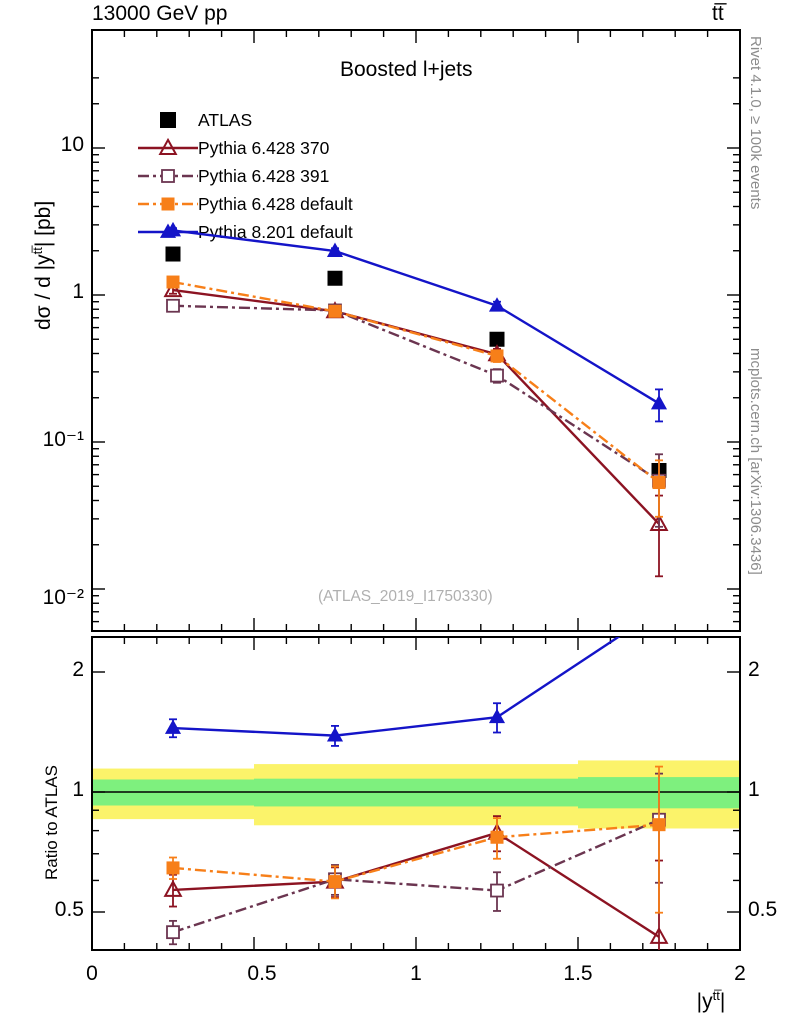 The width and height of the screenshot is (786, 1024). I want to click on rivet-version-note: Rivet 4.1.0, ≥ 100k events, so click(755, 123).